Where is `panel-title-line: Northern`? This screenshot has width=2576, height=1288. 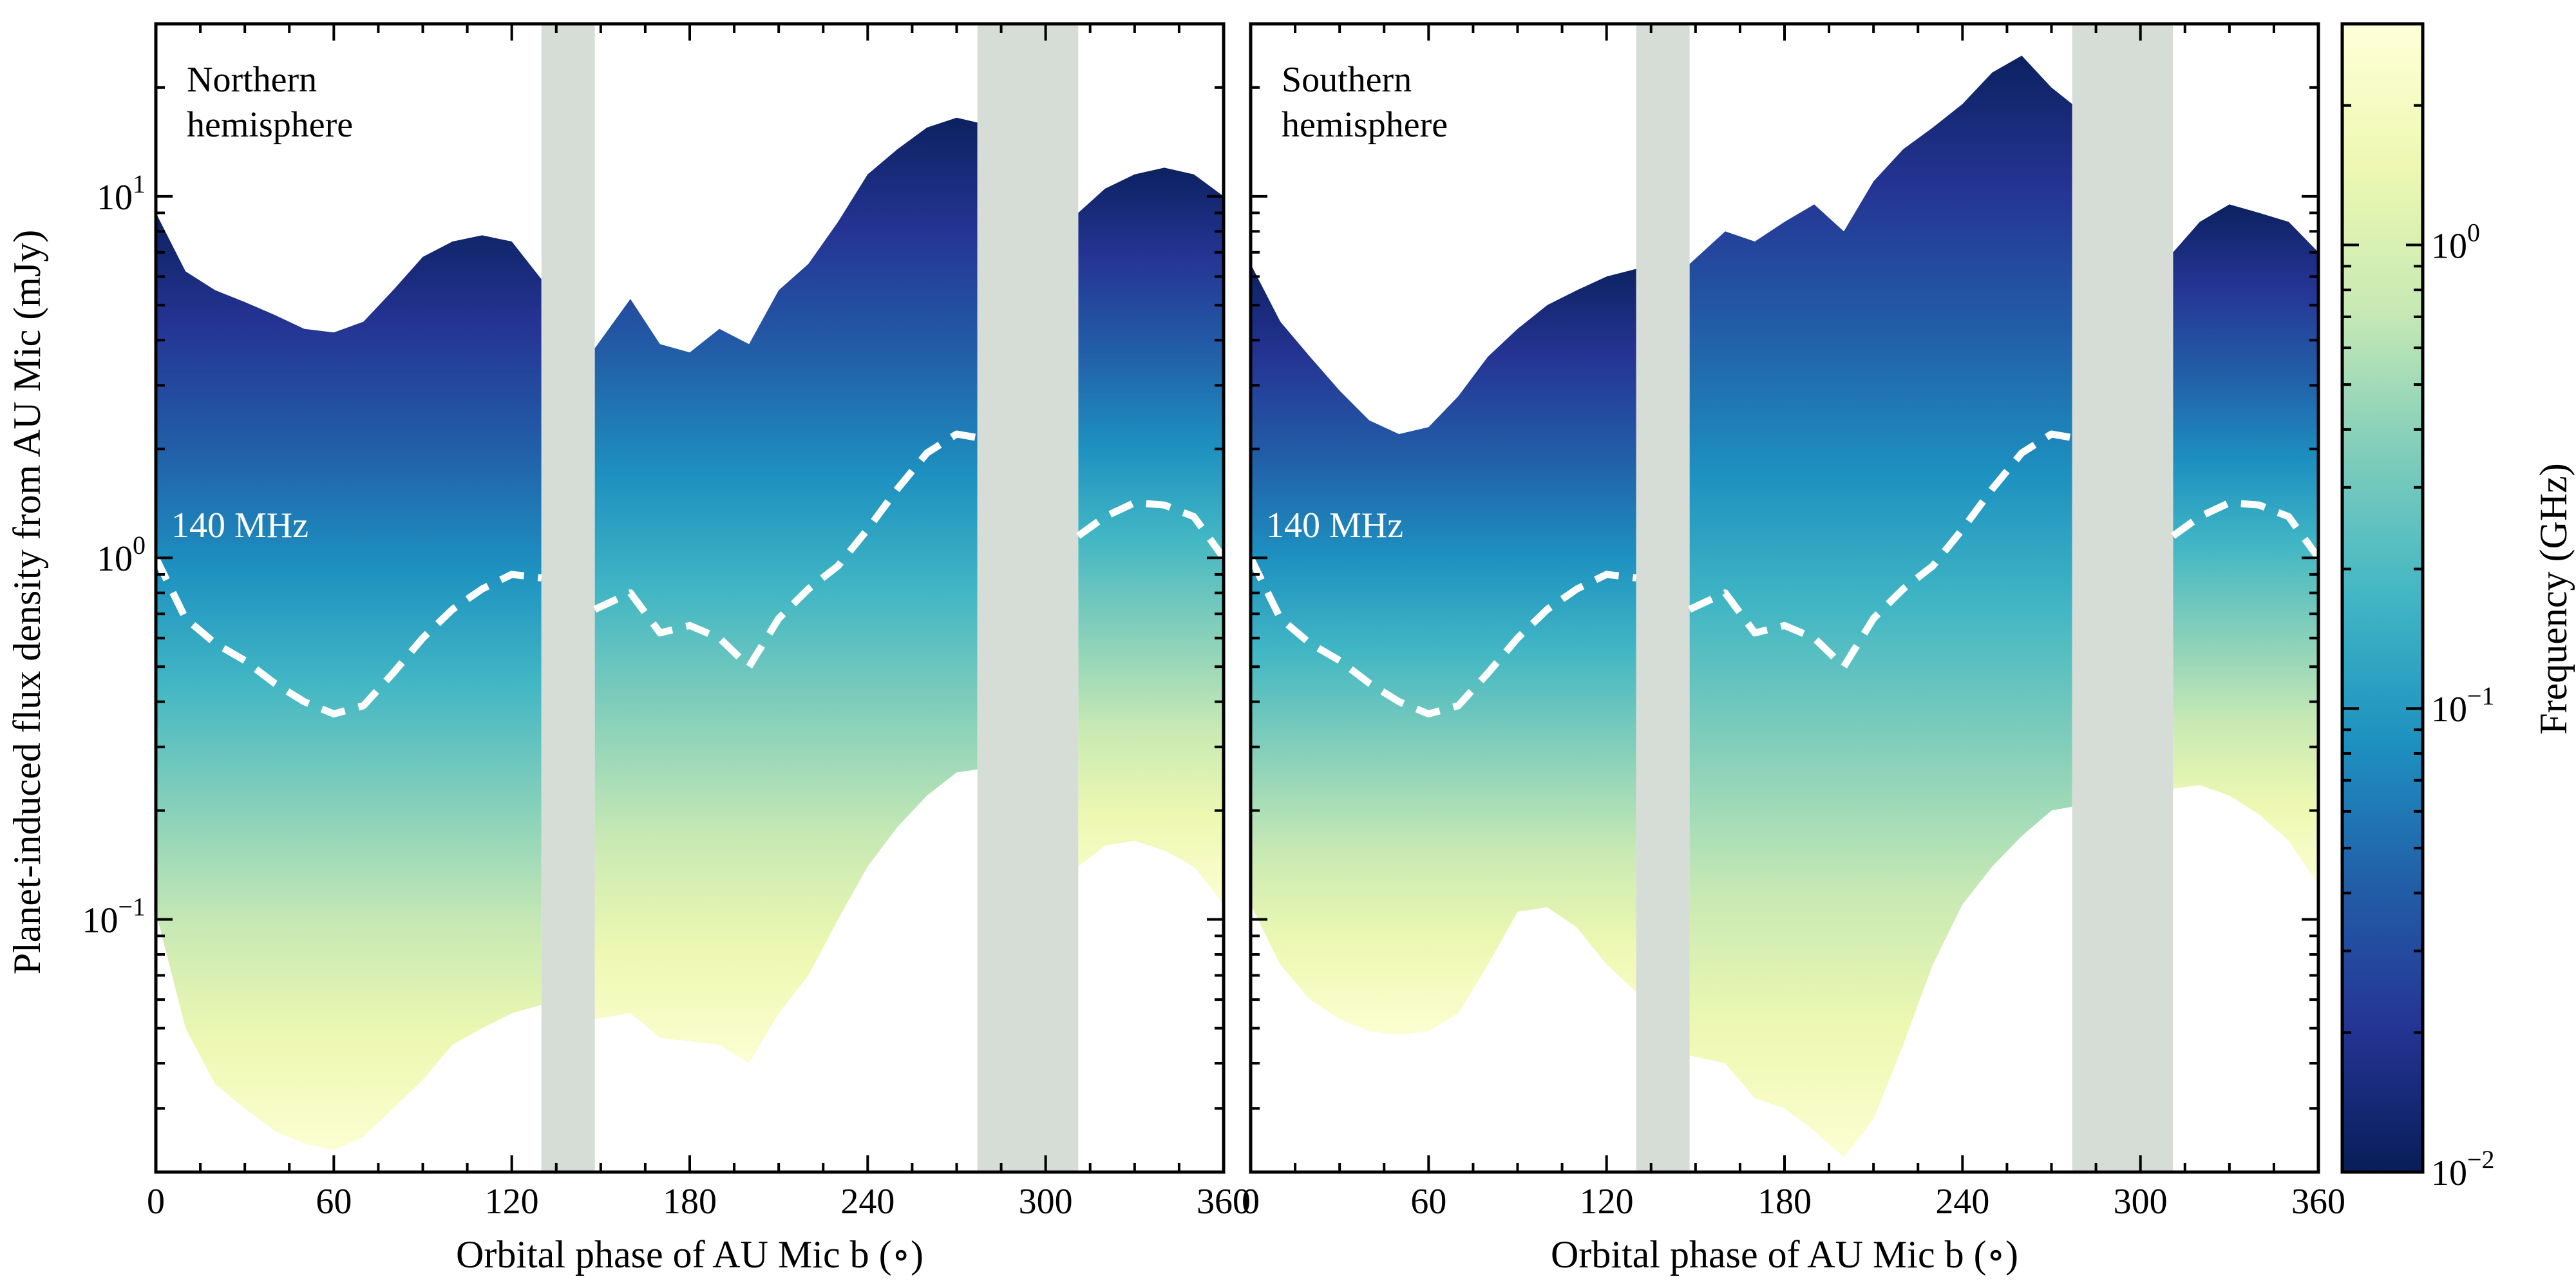 panel-title-line: Northern is located at coordinates (252, 80).